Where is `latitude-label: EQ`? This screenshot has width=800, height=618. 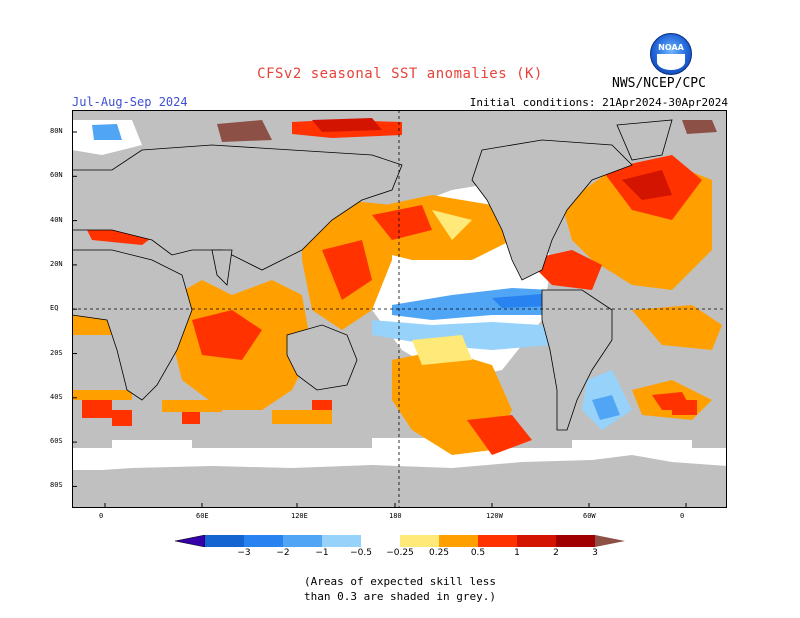
latitude-label: EQ is located at coordinates (54, 308).